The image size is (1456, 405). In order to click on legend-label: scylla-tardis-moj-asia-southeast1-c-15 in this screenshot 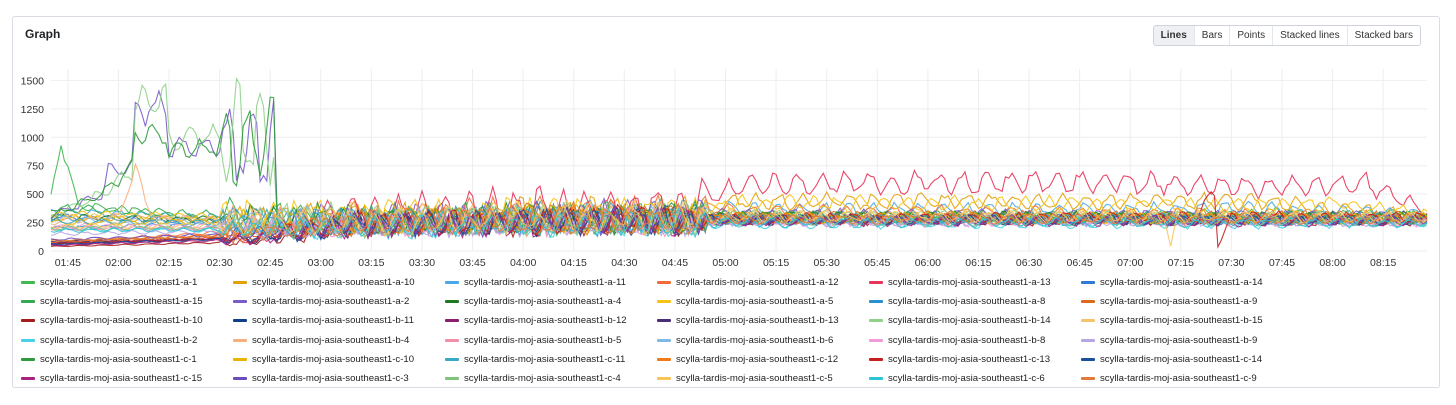, I will do `click(121, 379)`.